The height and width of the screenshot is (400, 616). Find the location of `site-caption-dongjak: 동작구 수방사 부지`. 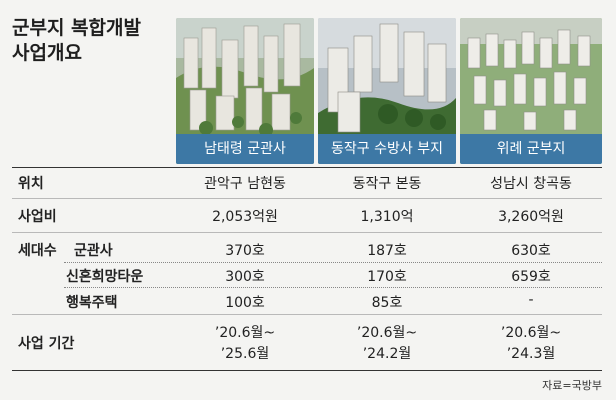

site-caption-dongjak: 동작구 수방사 부지 is located at coordinates (387, 149).